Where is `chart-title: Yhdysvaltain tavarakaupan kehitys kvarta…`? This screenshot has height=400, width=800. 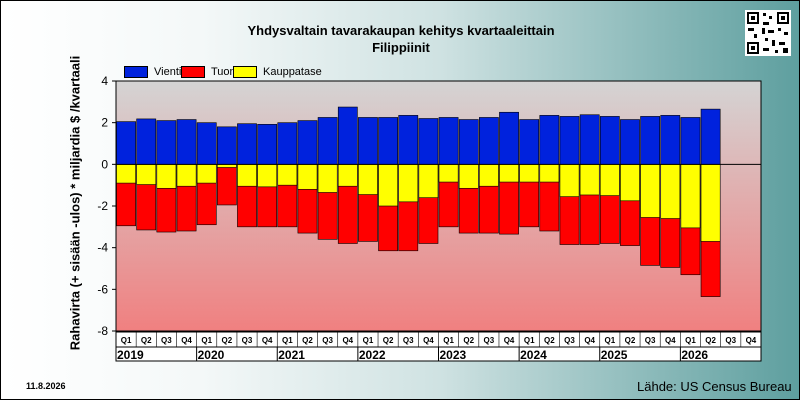
chart-title: Yhdysvaltain tavarakaupan kehitys kvarta… is located at coordinates (401, 30).